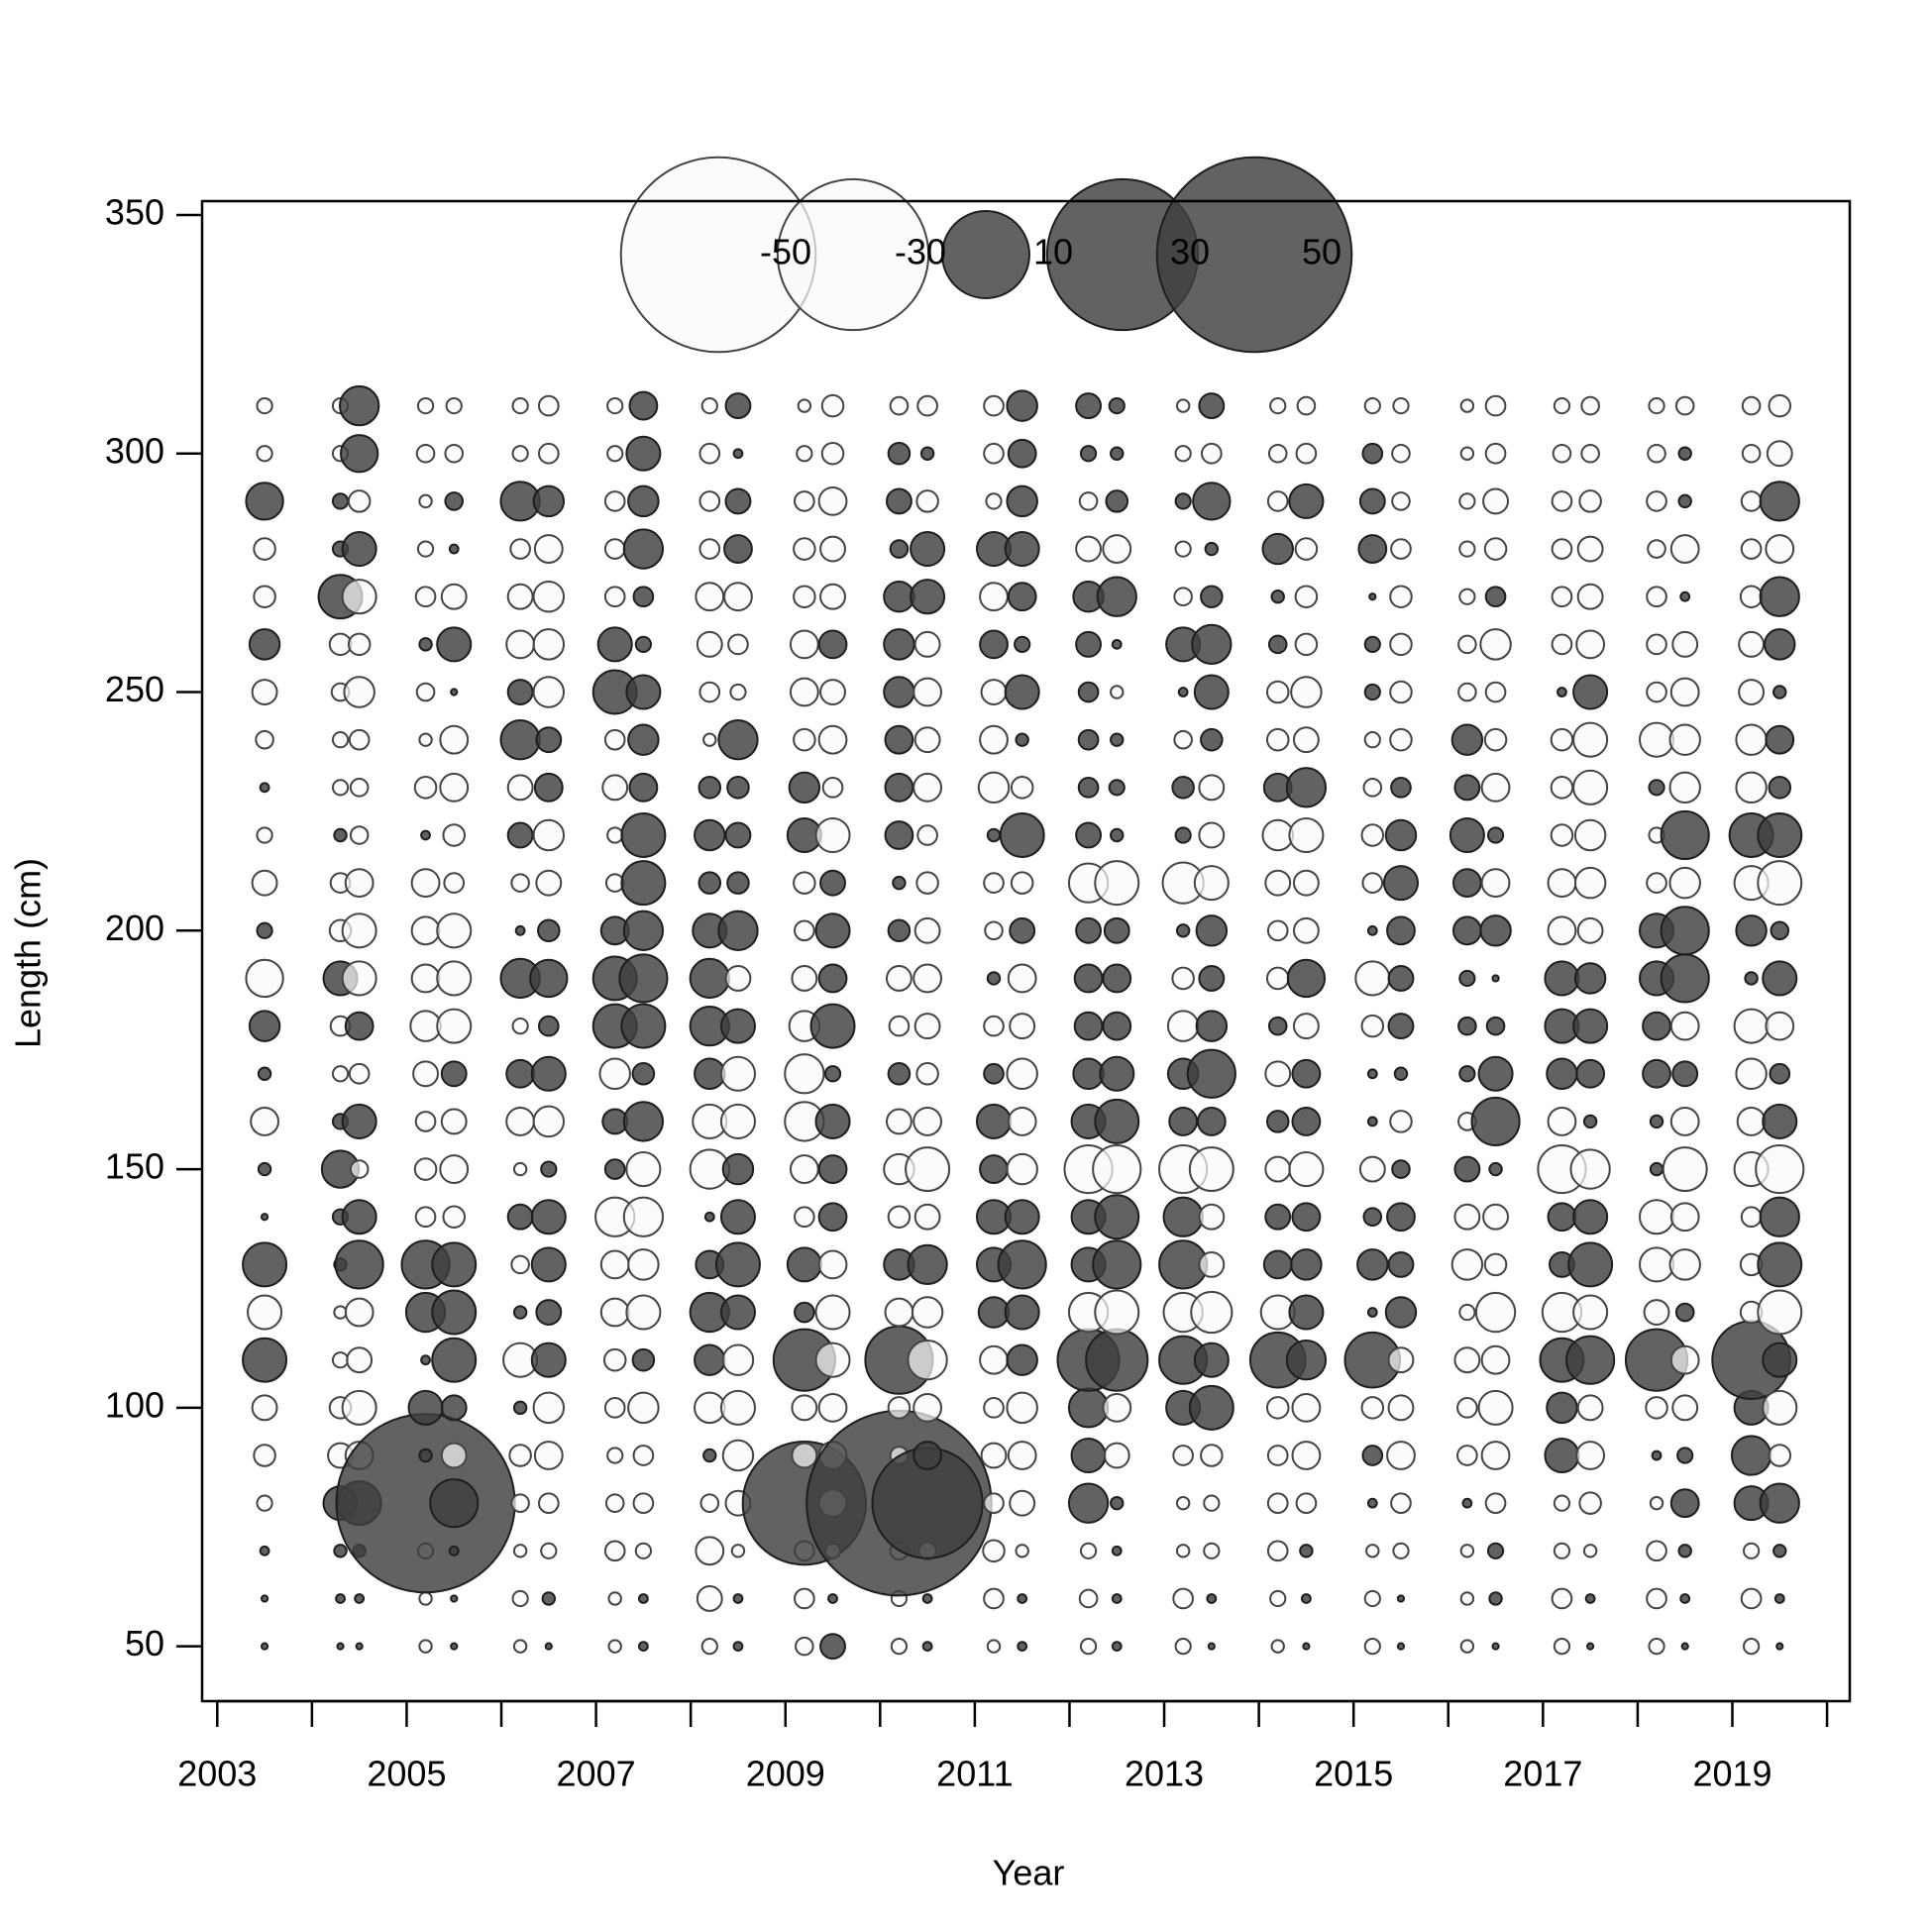 The height and width of the screenshot is (1932, 1932). Describe the element at coordinates (1254, 255) in the screenshot. I see `legend-bubble` at that location.